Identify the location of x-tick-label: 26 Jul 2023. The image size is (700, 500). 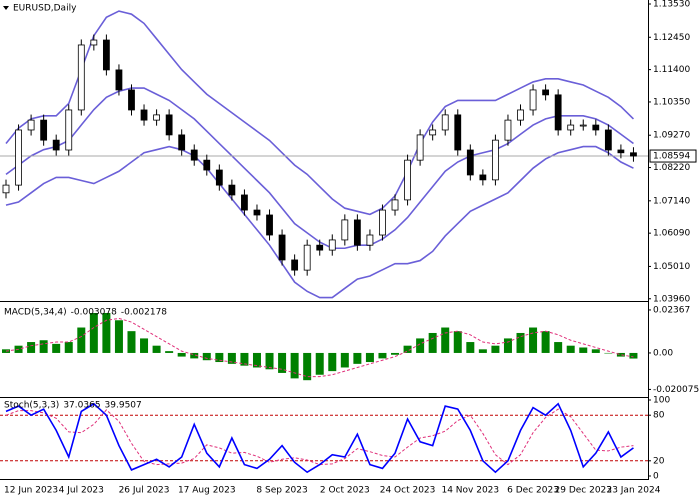
(144, 491).